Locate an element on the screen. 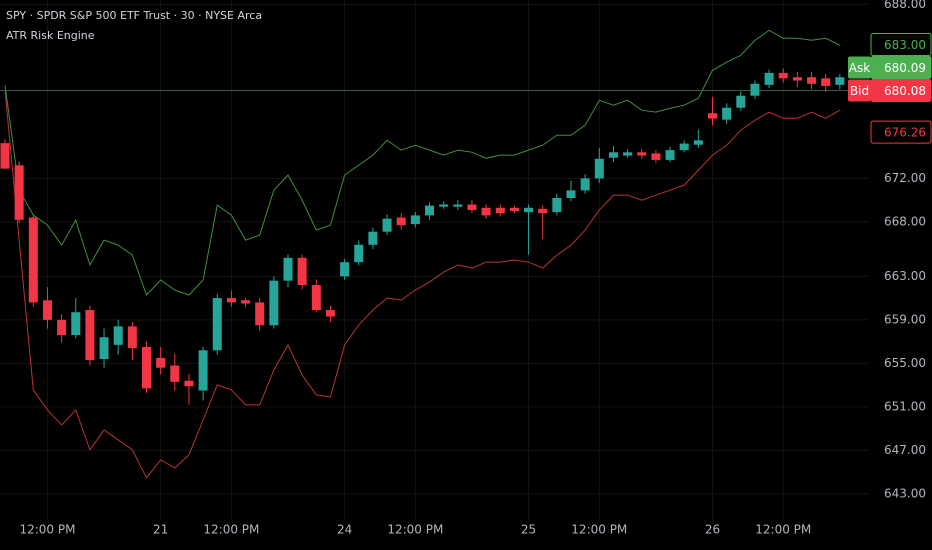 The image size is (932, 550). price-tag-label: 680.08 is located at coordinates (905, 91).